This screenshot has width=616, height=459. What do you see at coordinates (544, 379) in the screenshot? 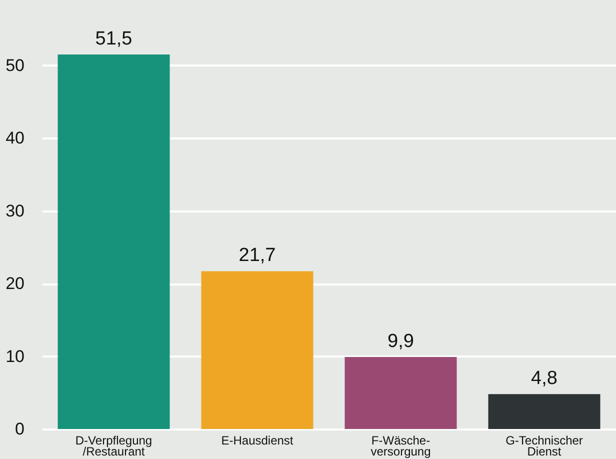
I see `data-label: 4,8` at bounding box center [544, 379].